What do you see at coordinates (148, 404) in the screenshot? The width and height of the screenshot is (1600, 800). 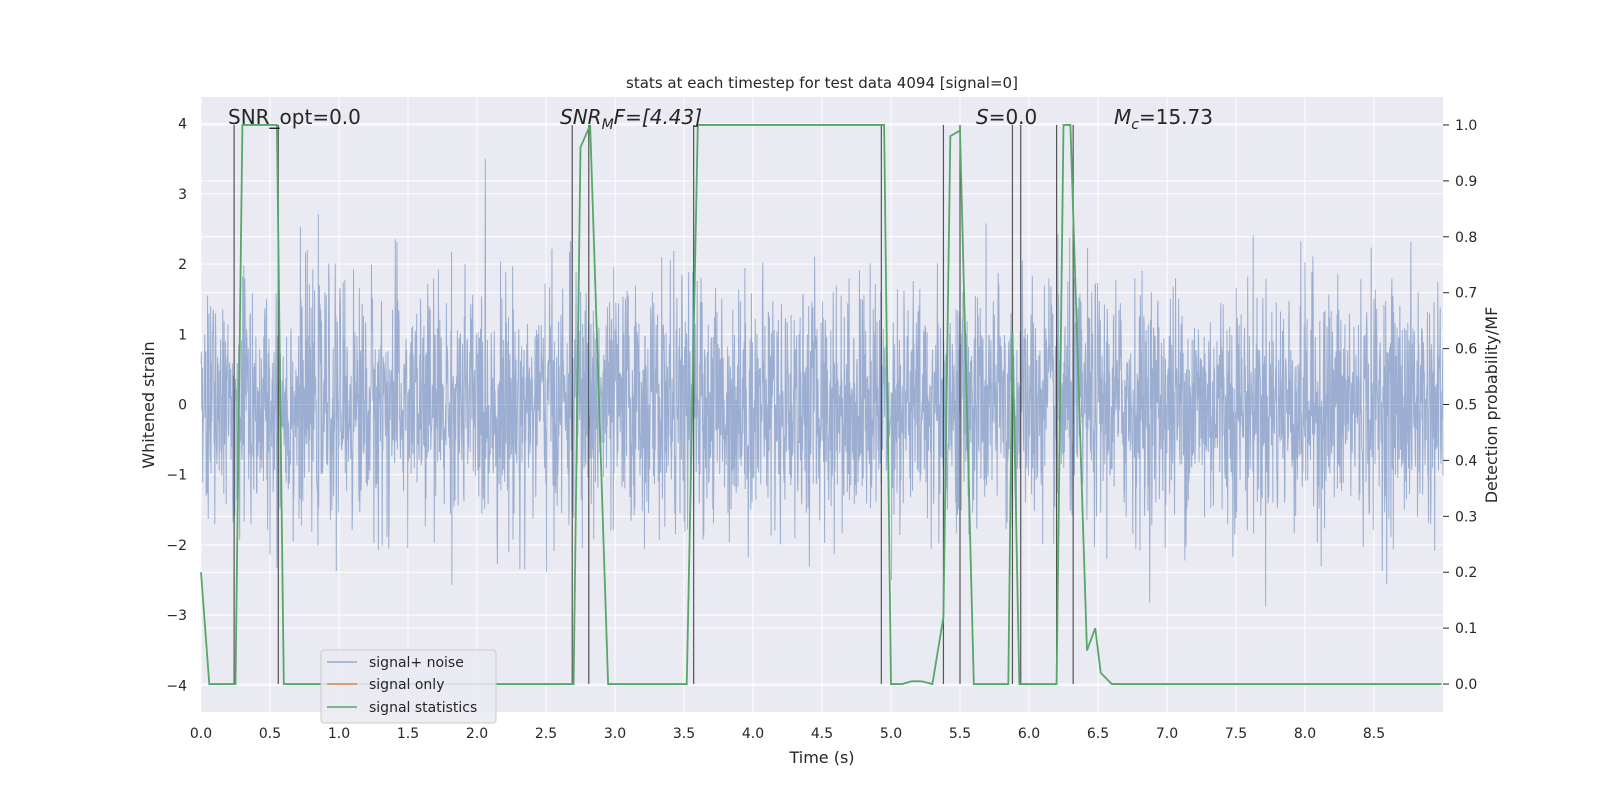 I see `y-axis-label-left: Whitened strain` at bounding box center [148, 404].